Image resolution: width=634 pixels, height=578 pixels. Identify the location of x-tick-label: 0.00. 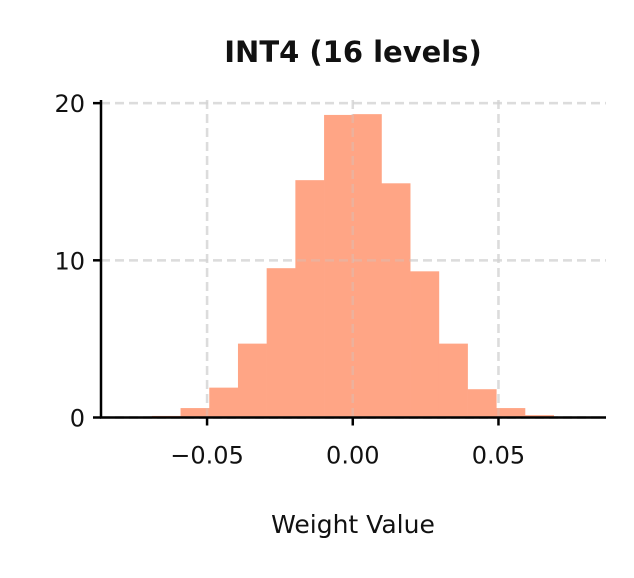
(352, 456).